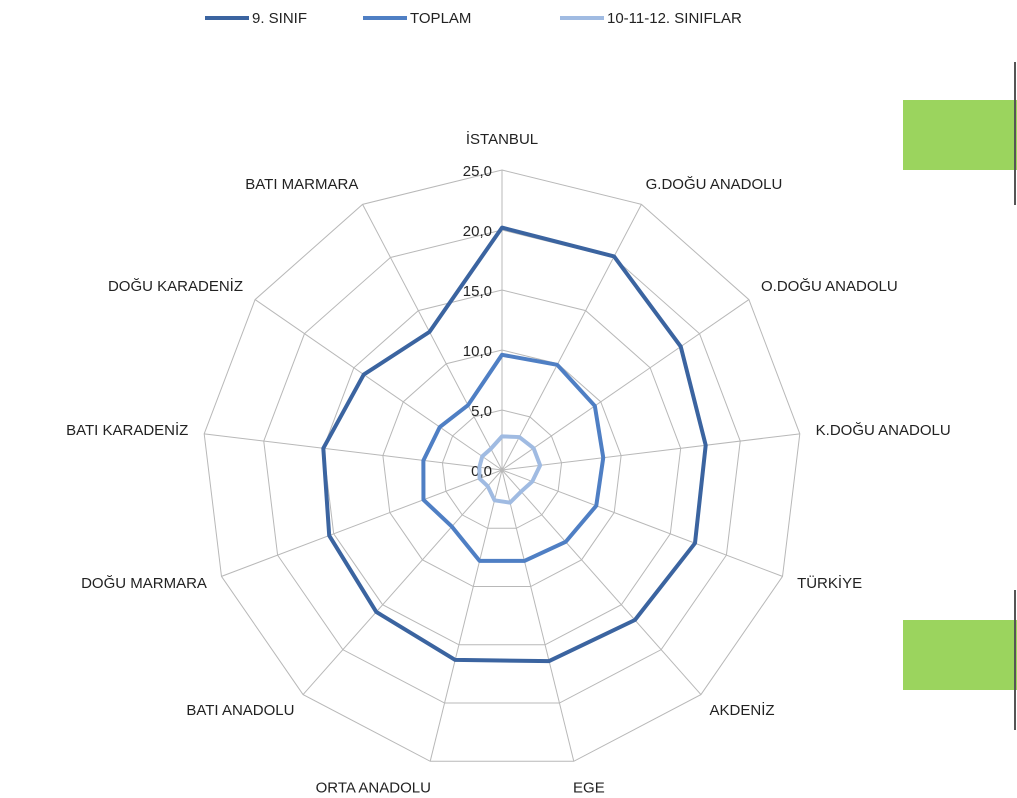 The width and height of the screenshot is (1017, 798). What do you see at coordinates (477, 231) in the screenshot?
I see `y-tick-label: 20,0` at bounding box center [477, 231].